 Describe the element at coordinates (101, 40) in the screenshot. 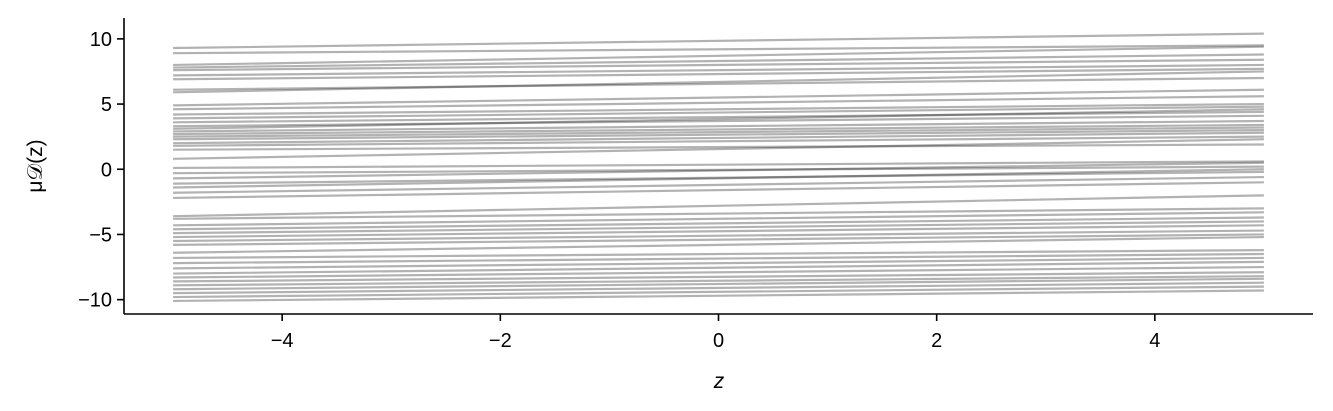

I see `y-tick-label: 10` at that location.